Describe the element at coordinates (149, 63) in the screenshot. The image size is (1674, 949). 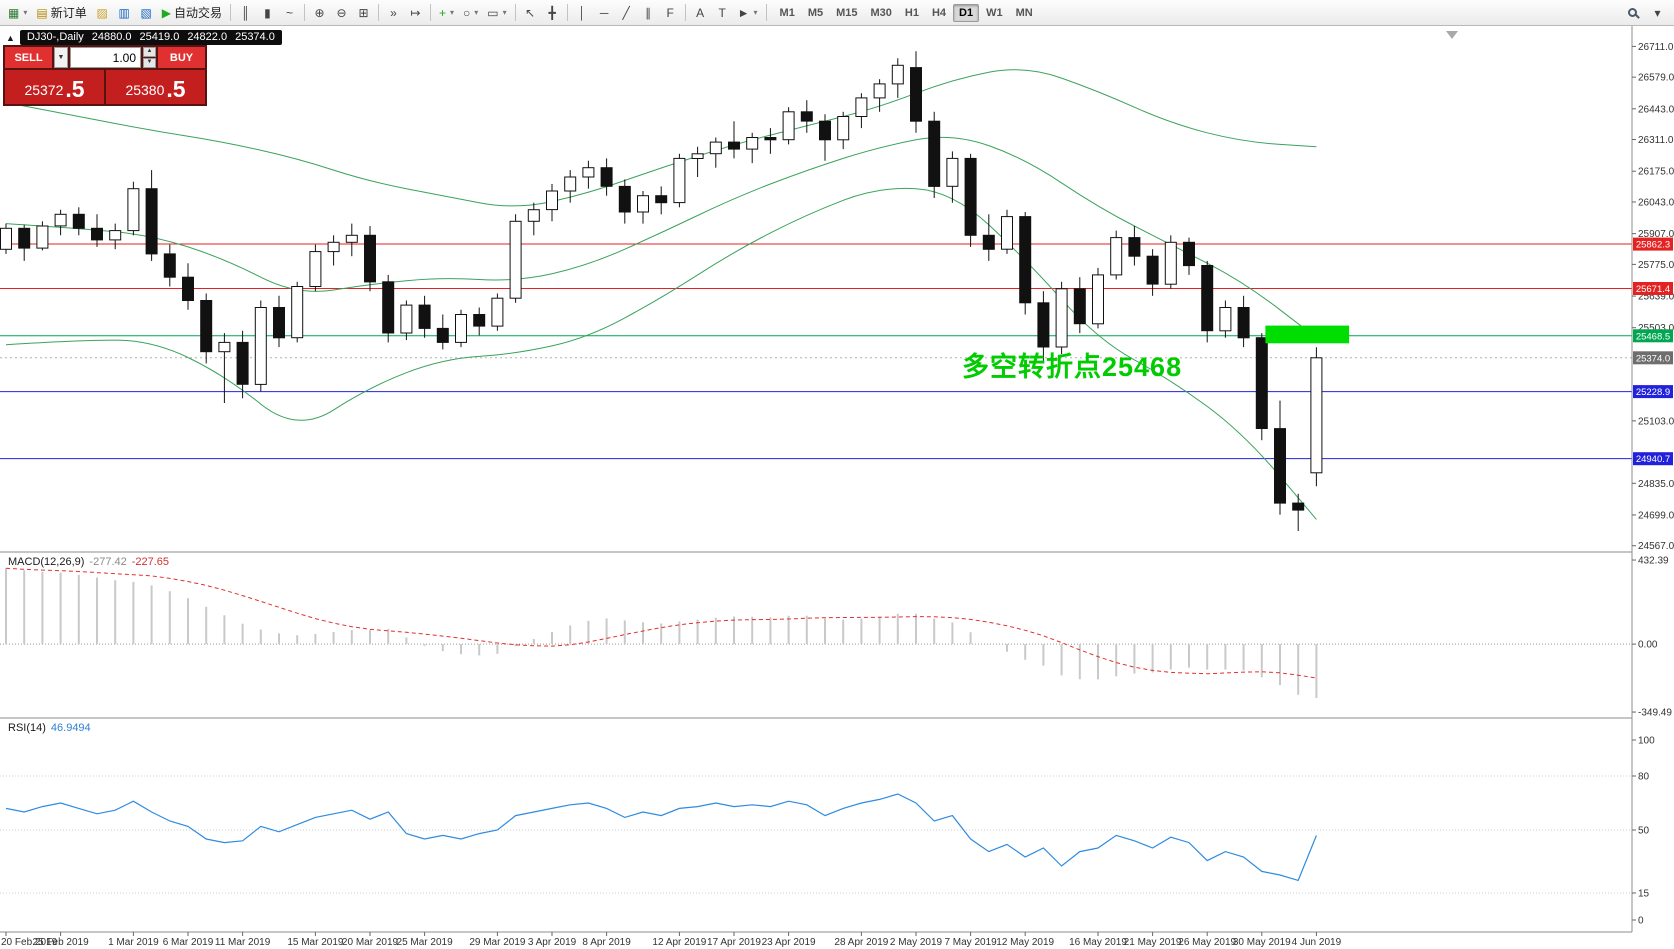
I see `volume-down-button: ▼` at that location.